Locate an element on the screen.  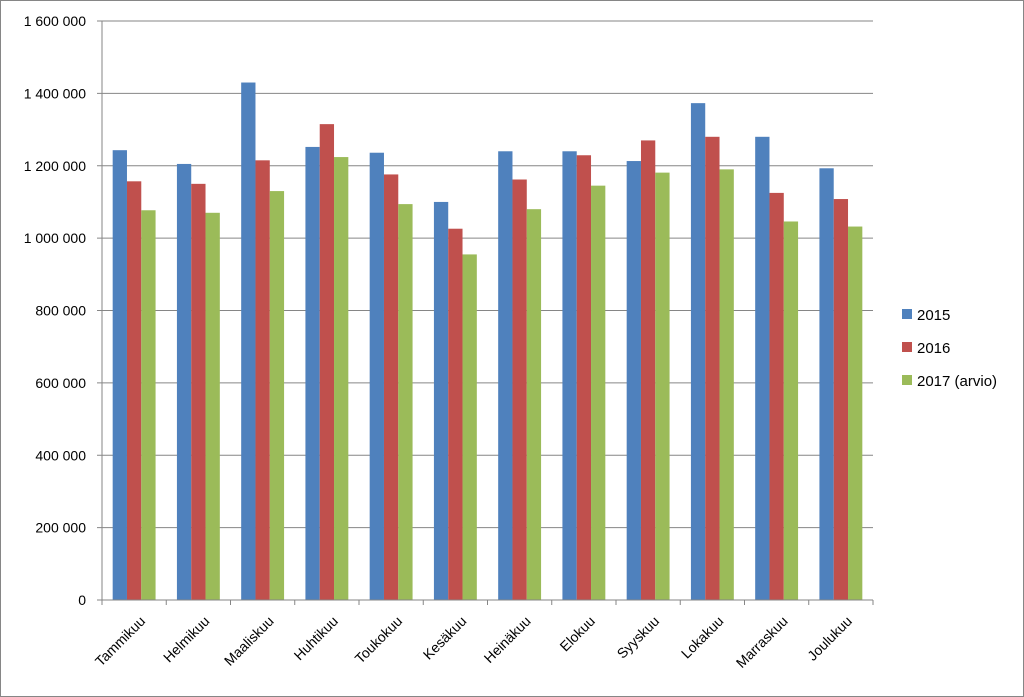
x-tick-label: Heinäkuu is located at coordinates (507, 639).